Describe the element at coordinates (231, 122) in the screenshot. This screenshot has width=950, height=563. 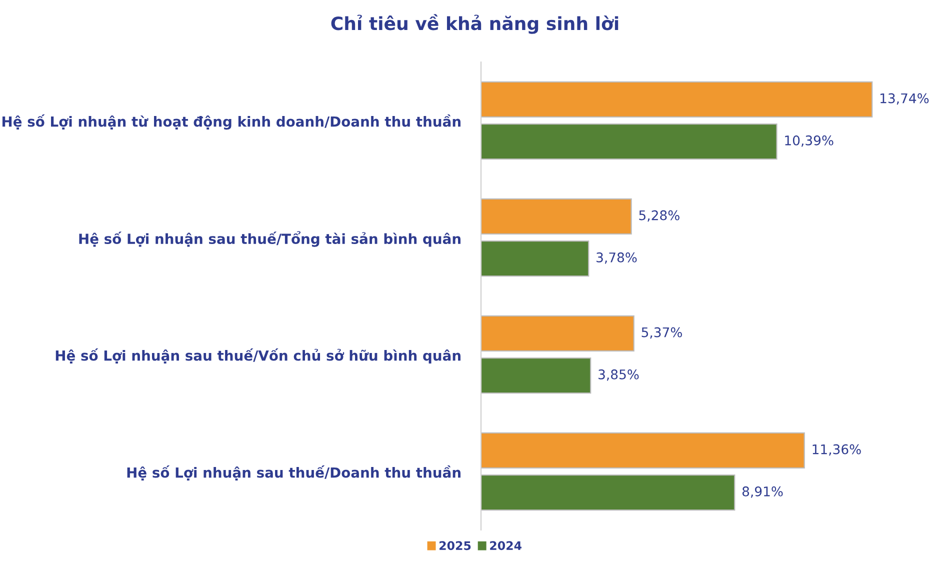
I see `y-tick-label: Hệ số Lợi nhuận từ hoạt động kinh doanh/Doanh thu thuần` at that location.